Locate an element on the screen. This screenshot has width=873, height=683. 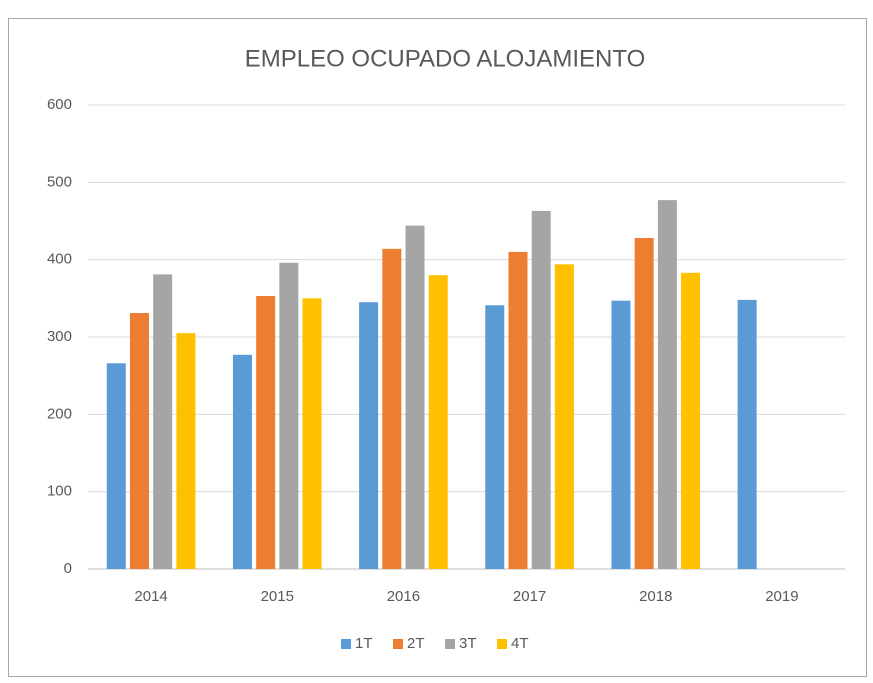
legend-label: 2T is located at coordinates (416, 643).